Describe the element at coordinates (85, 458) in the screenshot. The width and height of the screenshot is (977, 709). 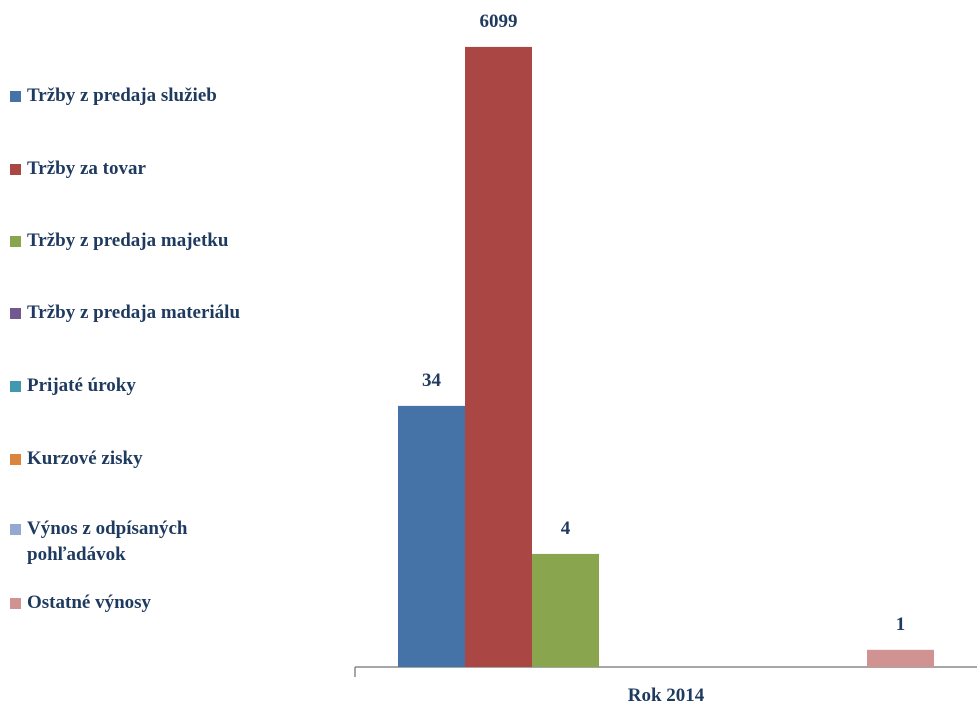
I see `legend-label: Kurzové zisky` at that location.